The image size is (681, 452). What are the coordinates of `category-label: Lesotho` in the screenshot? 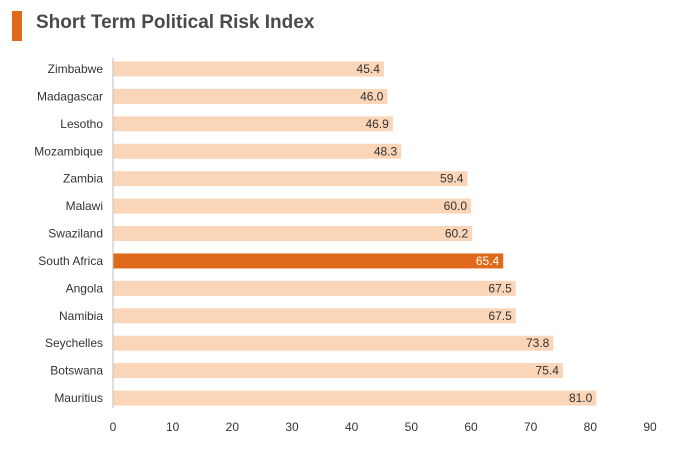 It's located at (81, 124).